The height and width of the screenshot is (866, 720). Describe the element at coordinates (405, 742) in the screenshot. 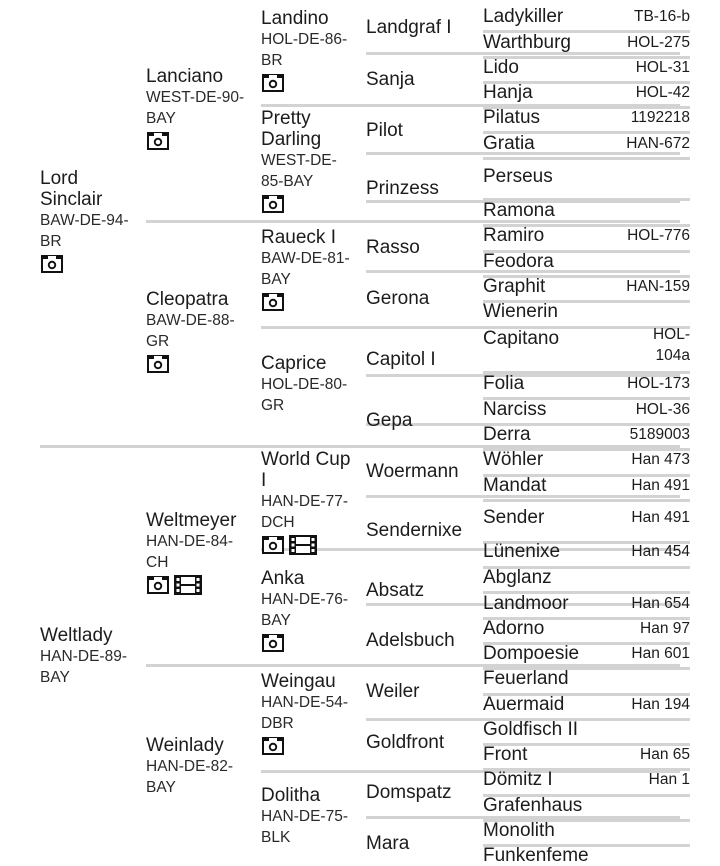

I see `sire-dam-name: Goldfront` at that location.